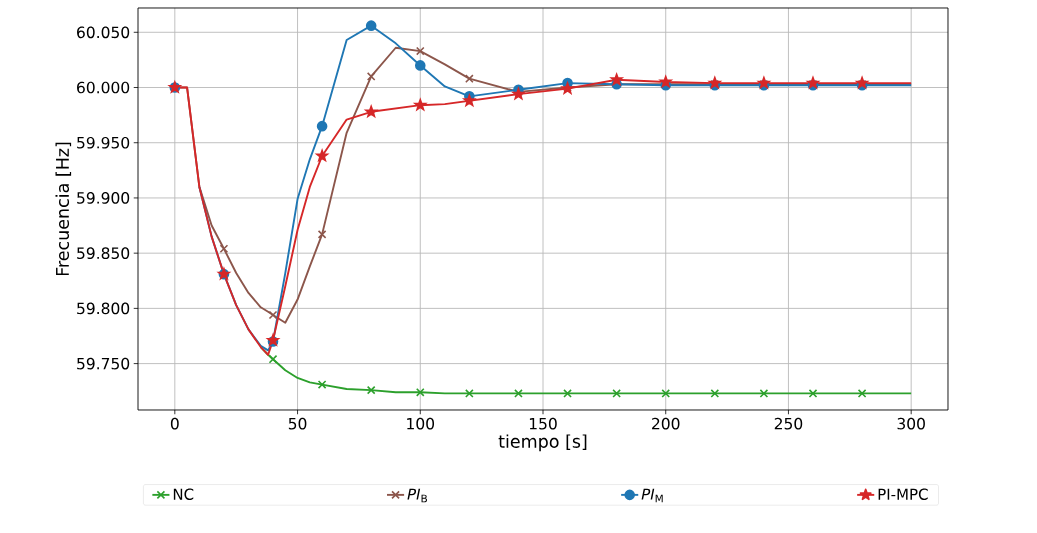  I want to click on y-tick-label: 59.950, so click(103, 142).